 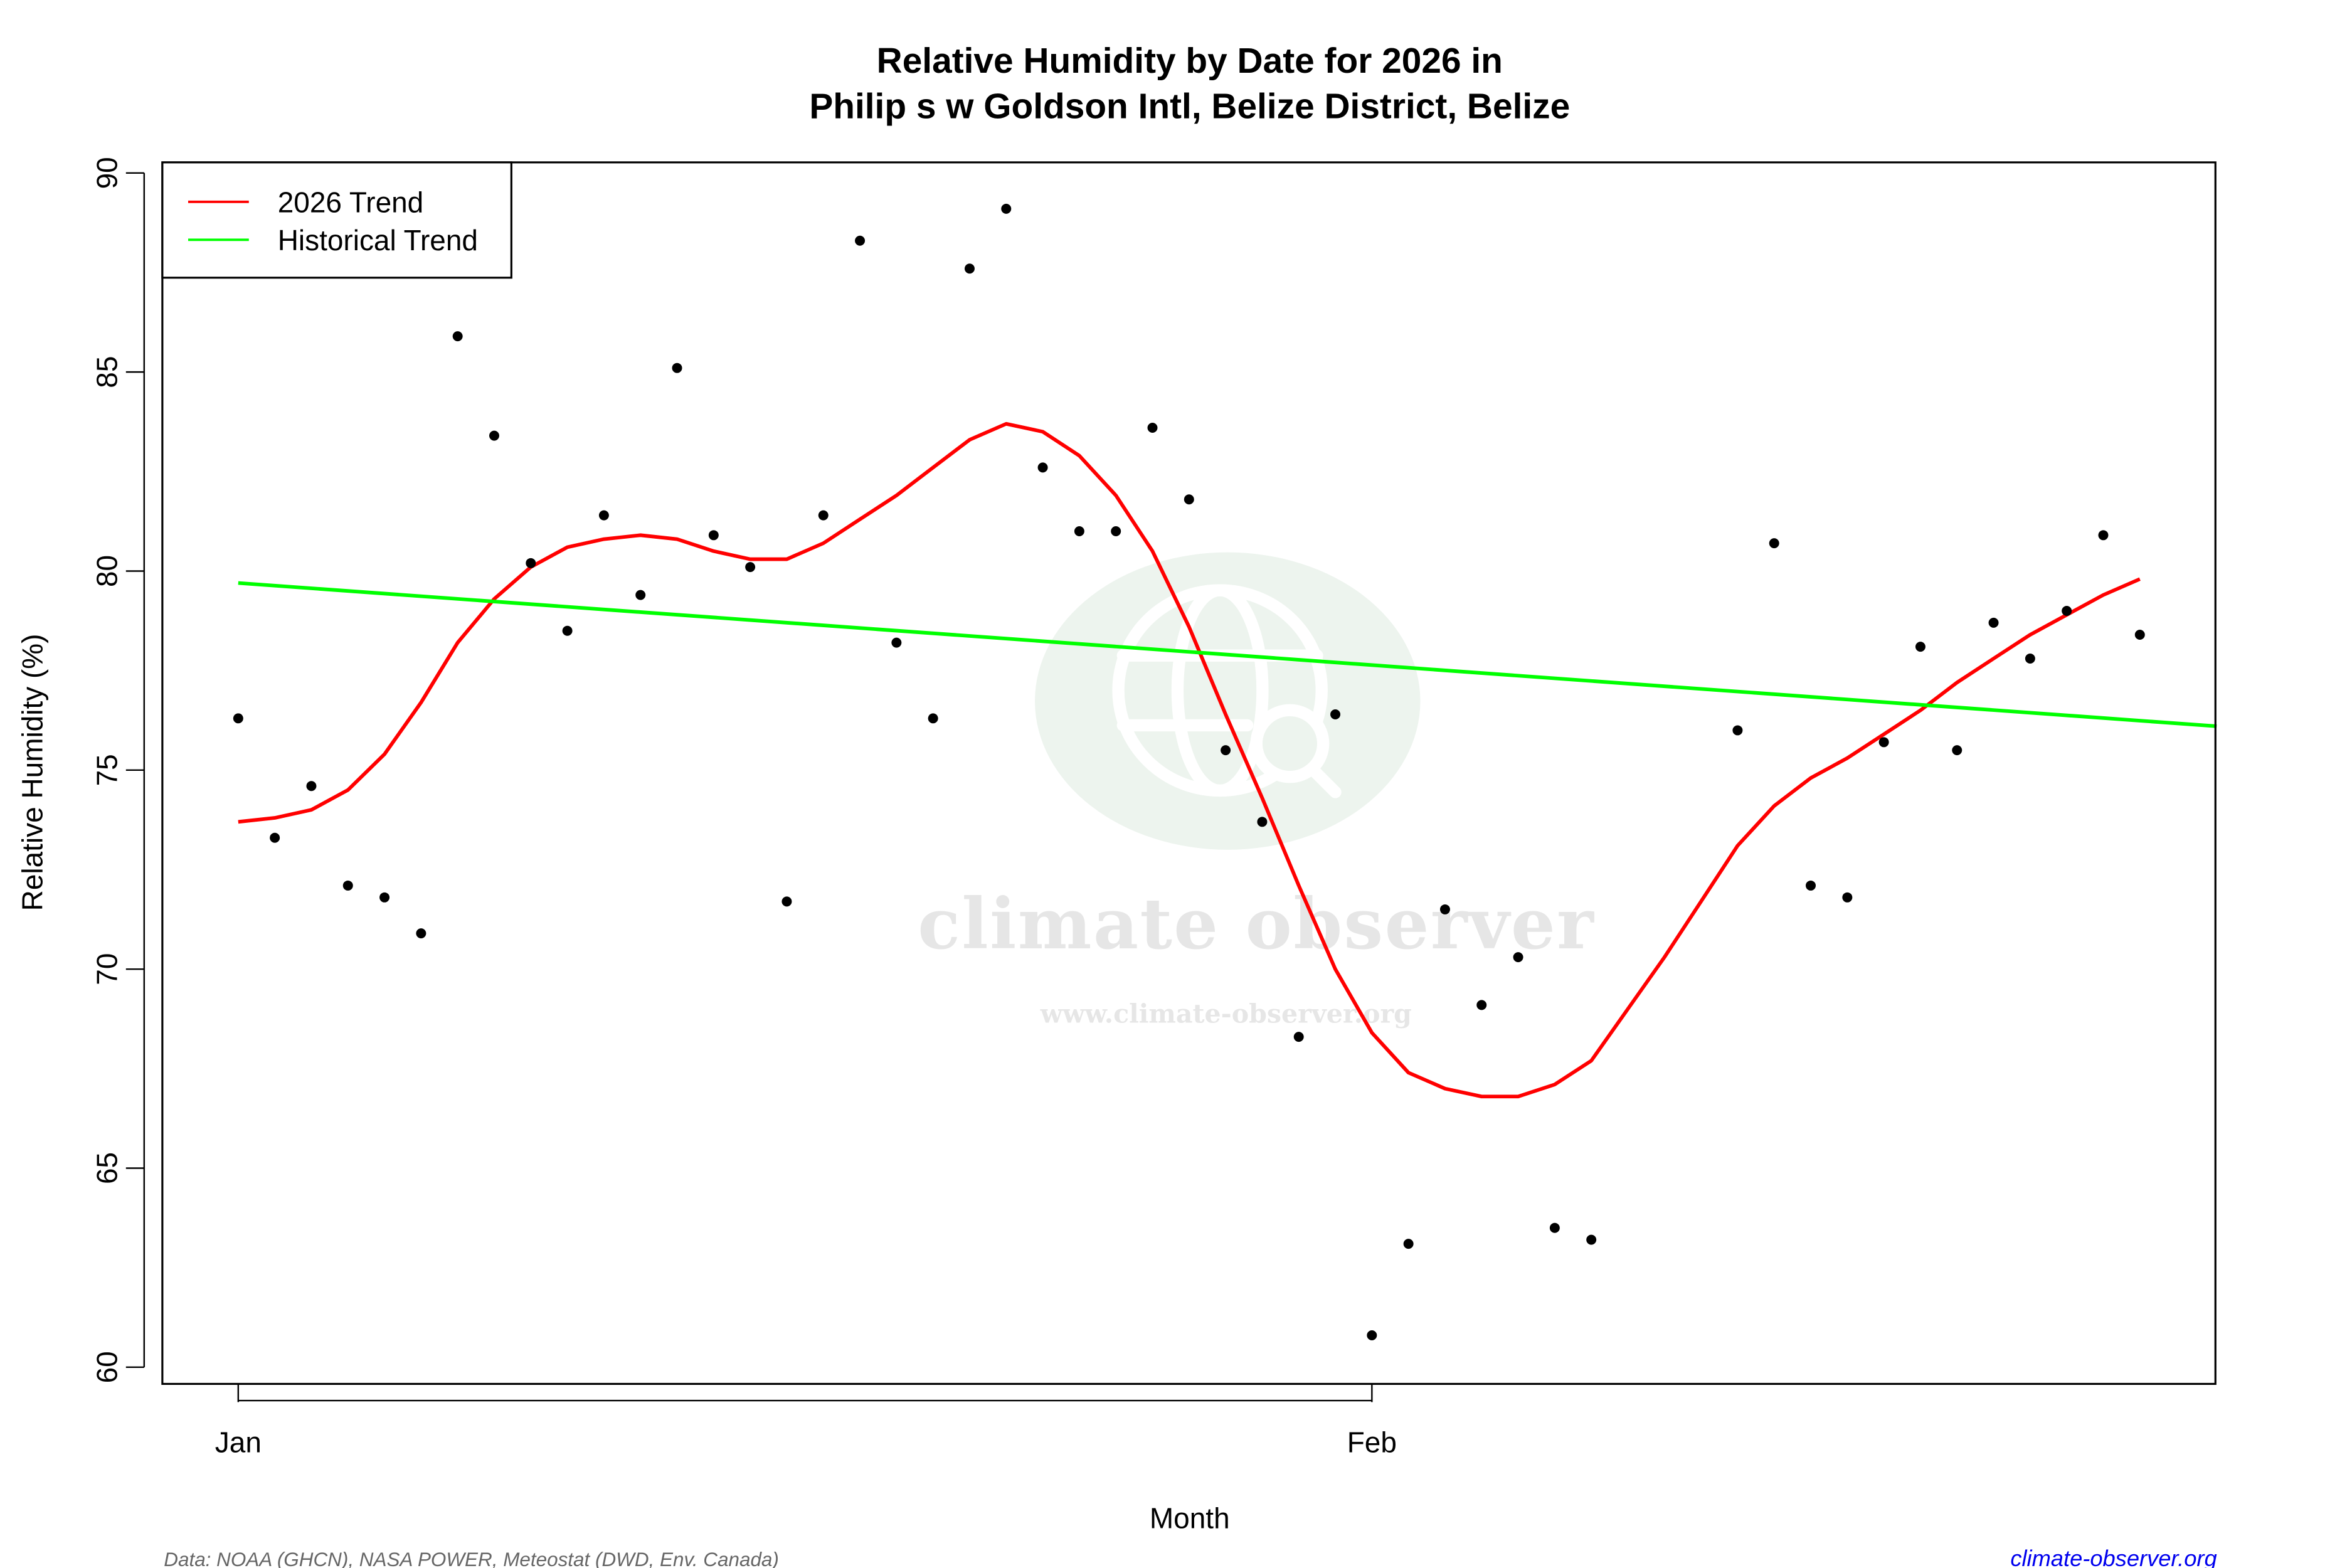 What do you see at coordinates (106, 571) in the screenshot?
I see `y-tick-label: 80` at bounding box center [106, 571].